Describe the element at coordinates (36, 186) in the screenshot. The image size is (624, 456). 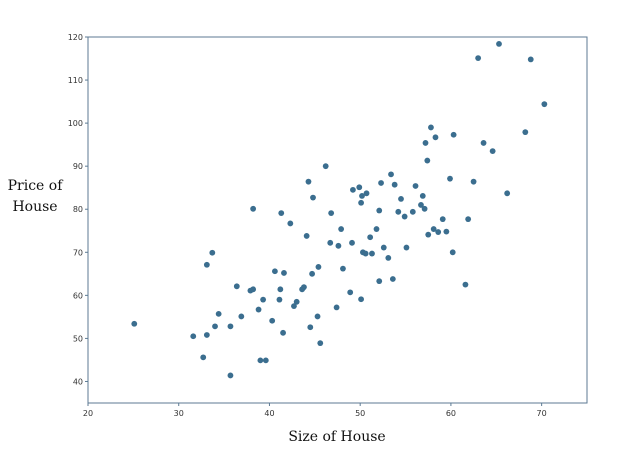
I see `y-axis-title-line1: Price of` at that location.